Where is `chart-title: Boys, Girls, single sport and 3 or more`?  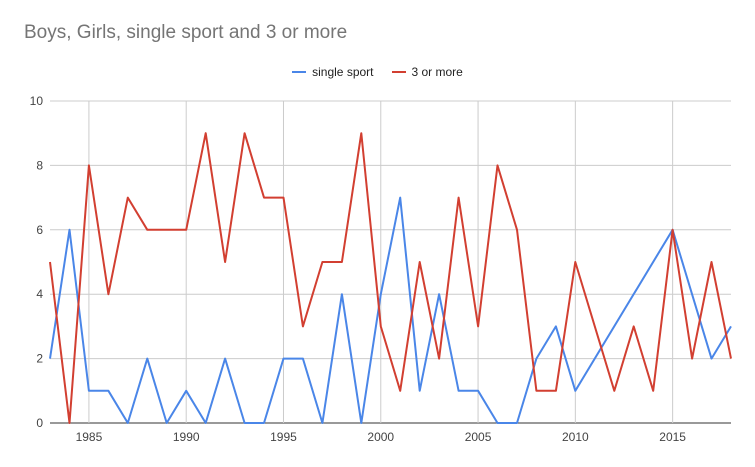 chart-title: Boys, Girls, single sport and 3 or more is located at coordinates (186, 32).